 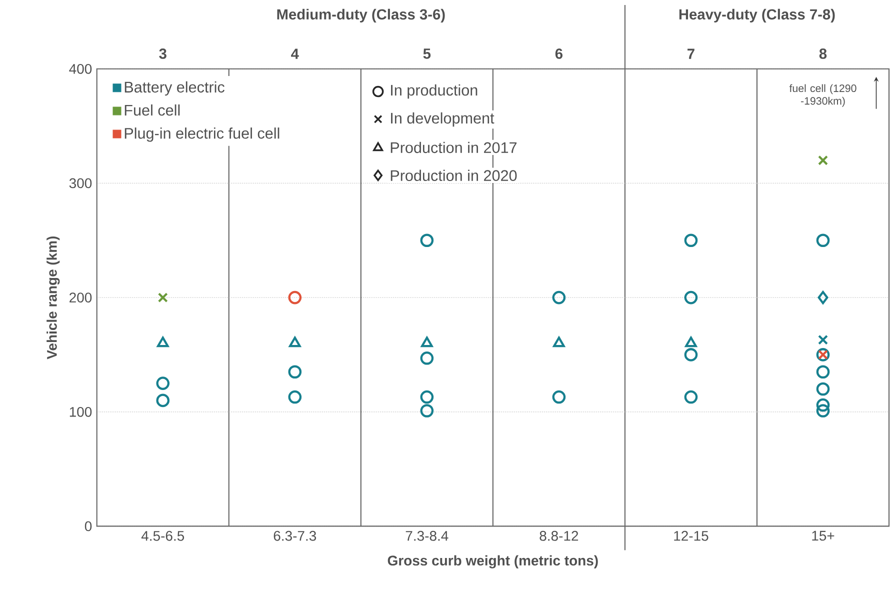 What do you see at coordinates (559, 535) in the screenshot?
I see `x-tick-label: 8.8-12` at bounding box center [559, 535].